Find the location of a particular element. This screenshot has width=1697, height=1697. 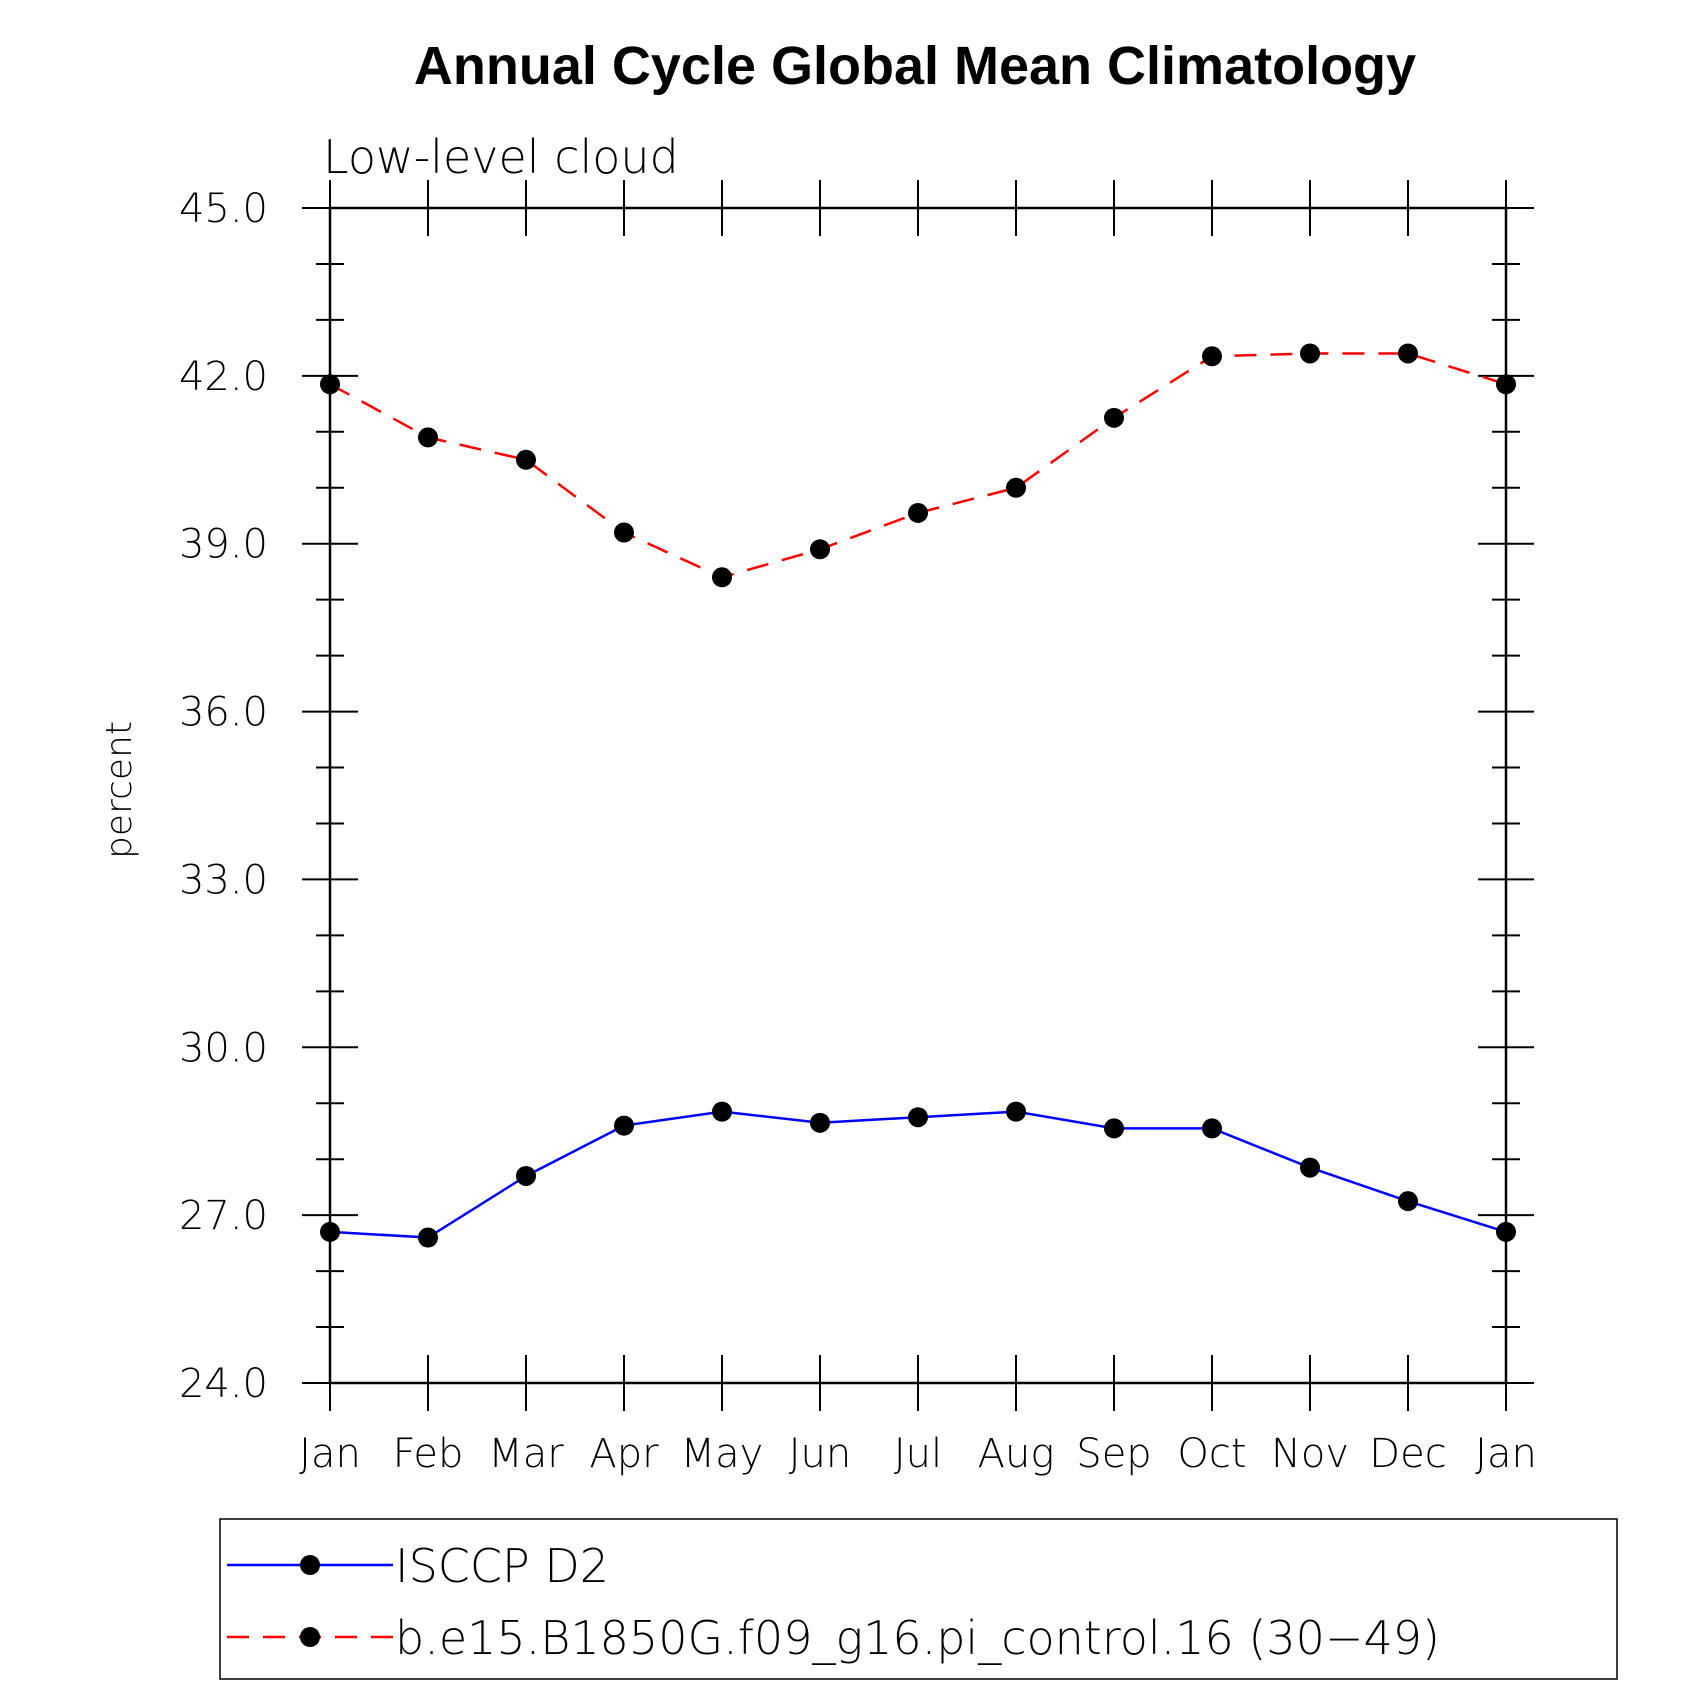

y-tick-label: 42.0 is located at coordinates (223, 377).